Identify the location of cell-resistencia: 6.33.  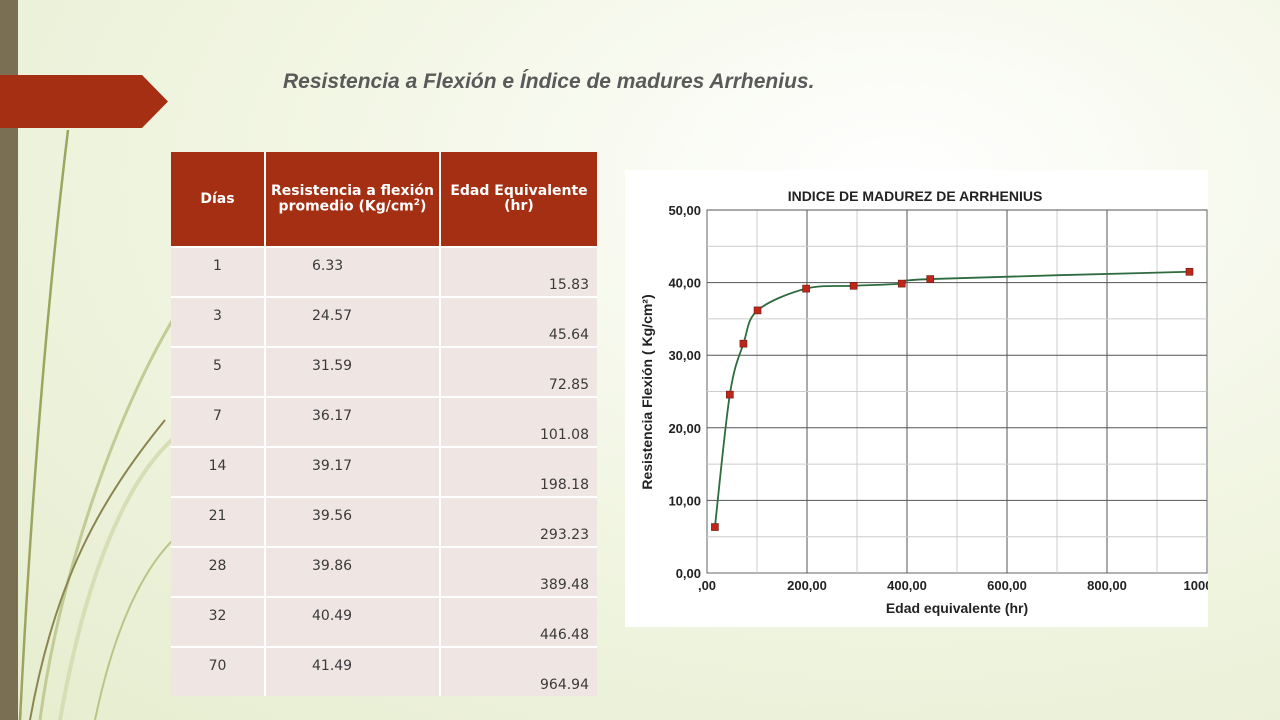
(353, 271).